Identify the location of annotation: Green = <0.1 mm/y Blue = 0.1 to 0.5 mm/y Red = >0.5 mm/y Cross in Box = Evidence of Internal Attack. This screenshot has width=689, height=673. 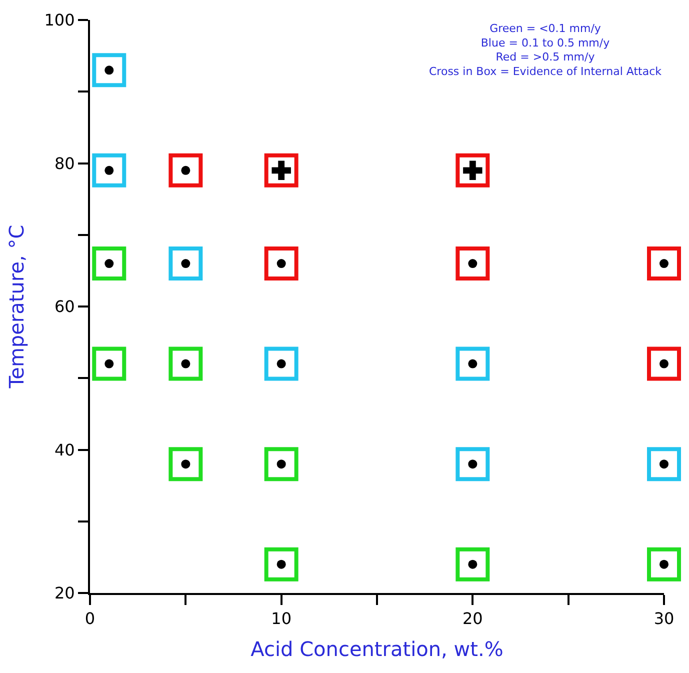
(545, 50).